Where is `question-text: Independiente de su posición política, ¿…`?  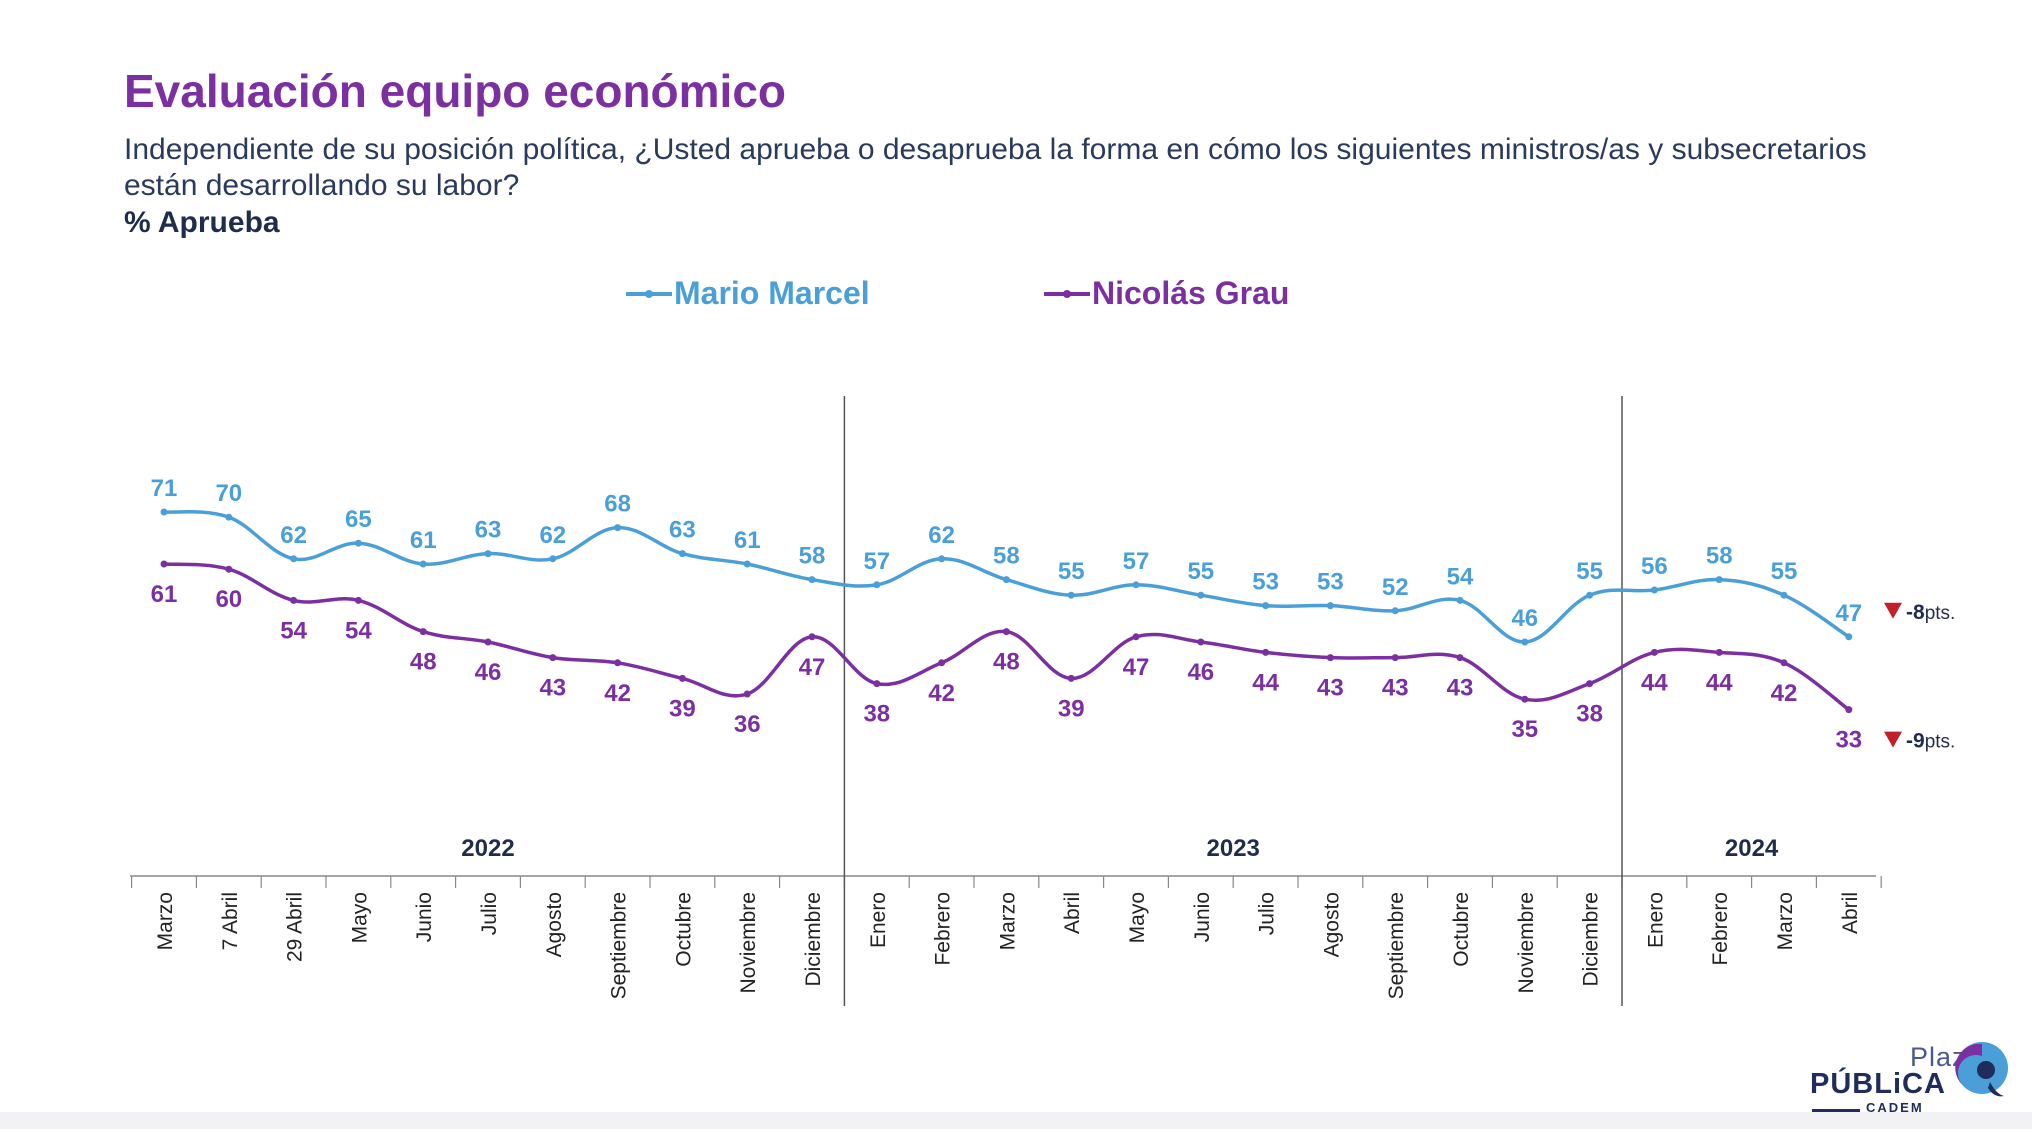 question-text: Independiente de su posición política, ¿… is located at coordinates (995, 167).